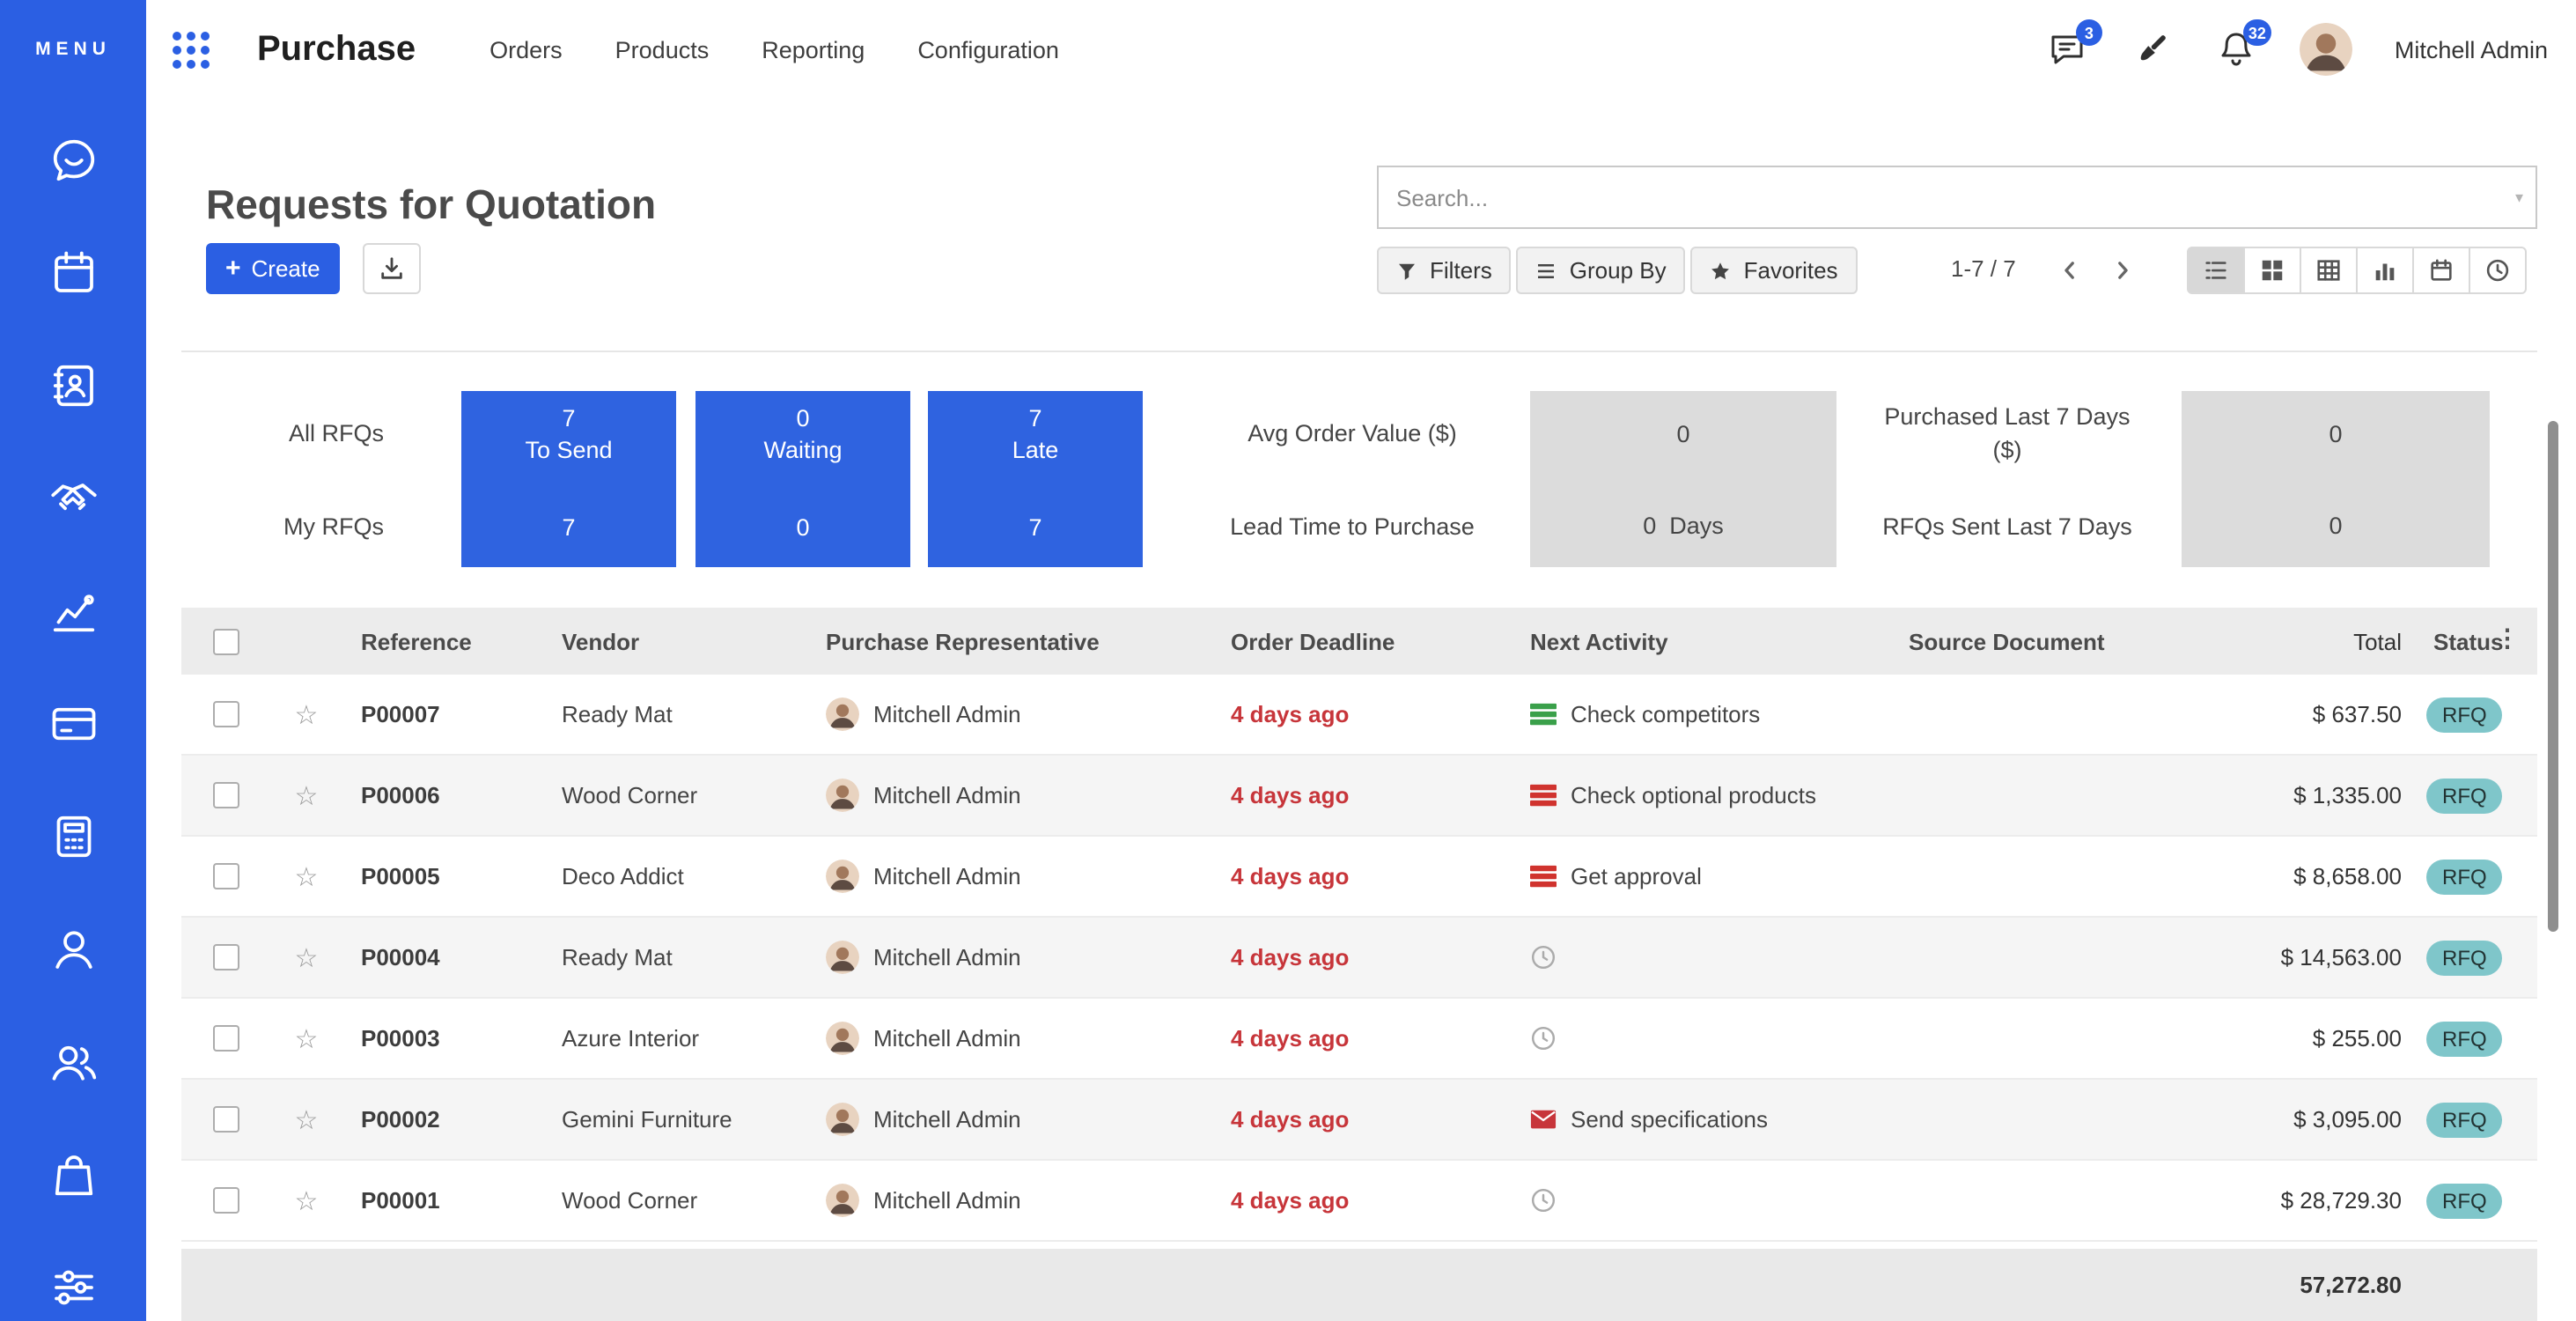 The image size is (2576, 1321). Describe the element at coordinates (2508, 638) in the screenshot. I see `optional-columns-icon: ⋮` at that location.